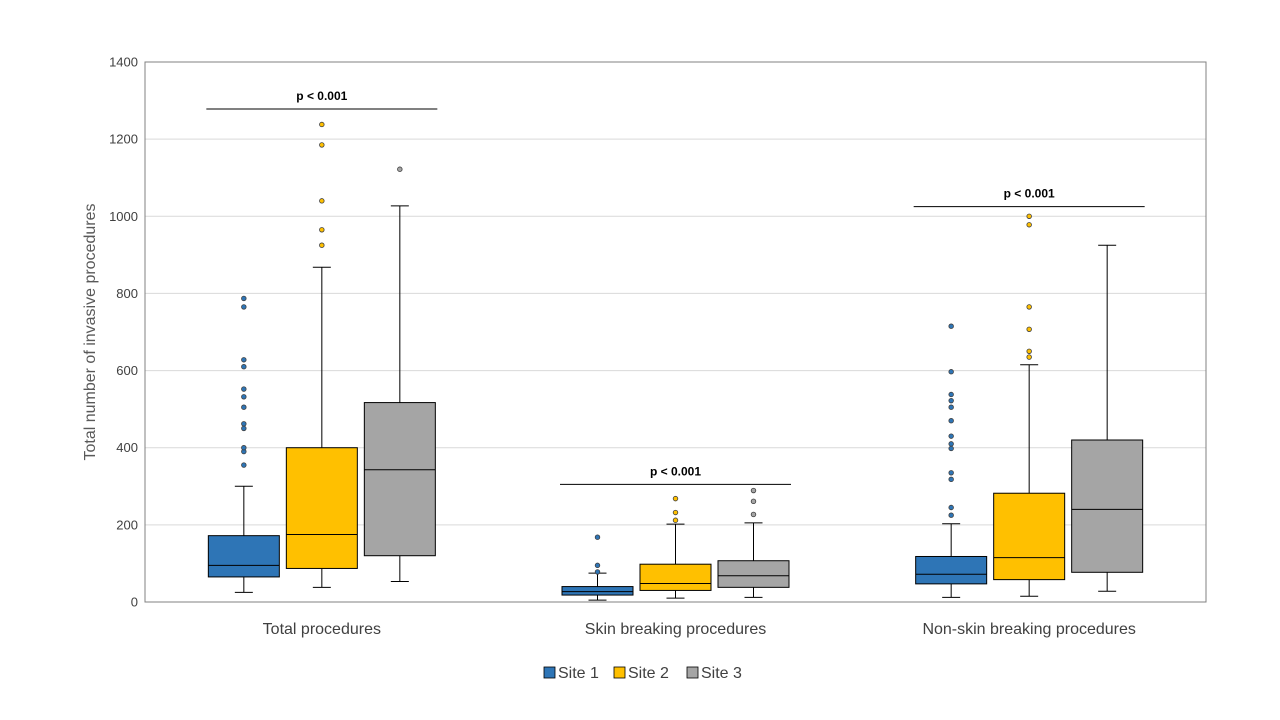  I want to click on legend-label: Site 1, so click(578, 673).